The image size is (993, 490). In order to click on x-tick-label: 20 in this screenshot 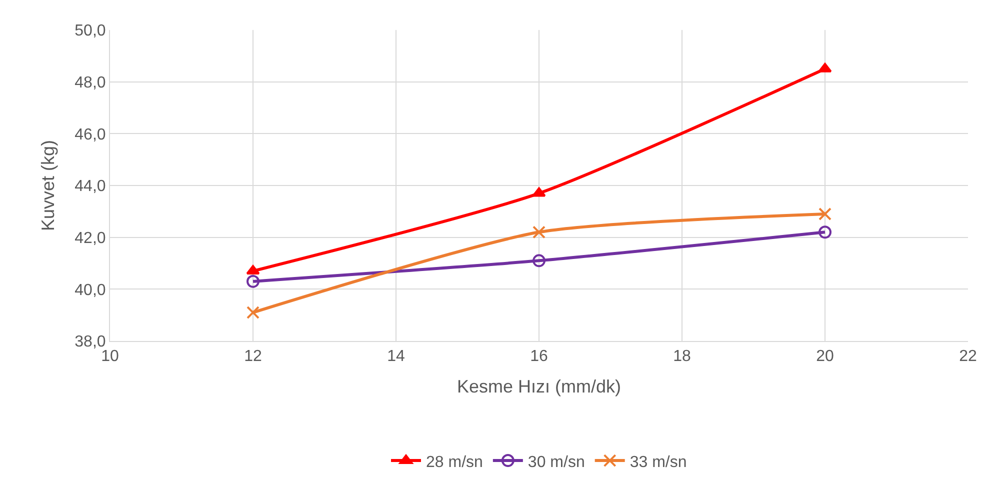, I will do `click(825, 357)`.